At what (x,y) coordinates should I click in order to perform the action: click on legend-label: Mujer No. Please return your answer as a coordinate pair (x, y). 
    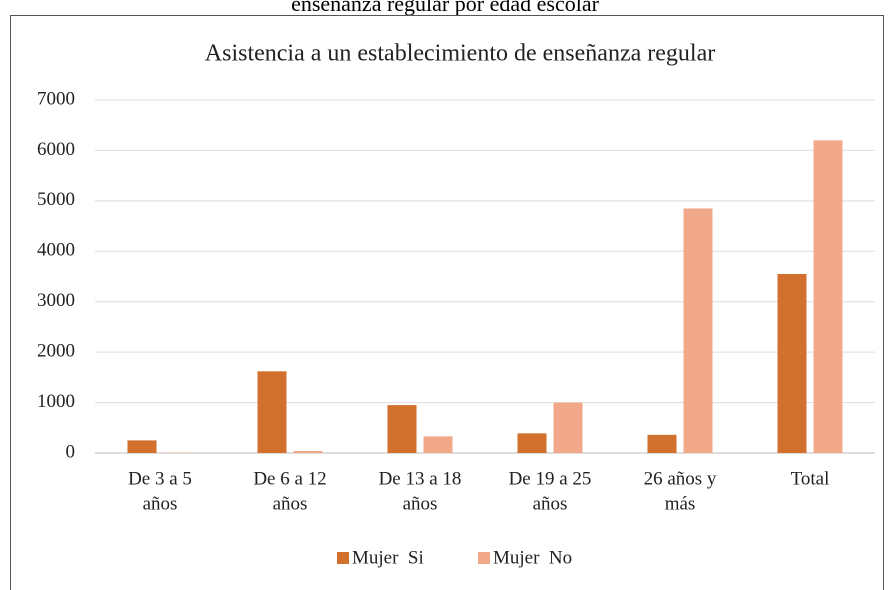
    Looking at the image, I should click on (532, 557).